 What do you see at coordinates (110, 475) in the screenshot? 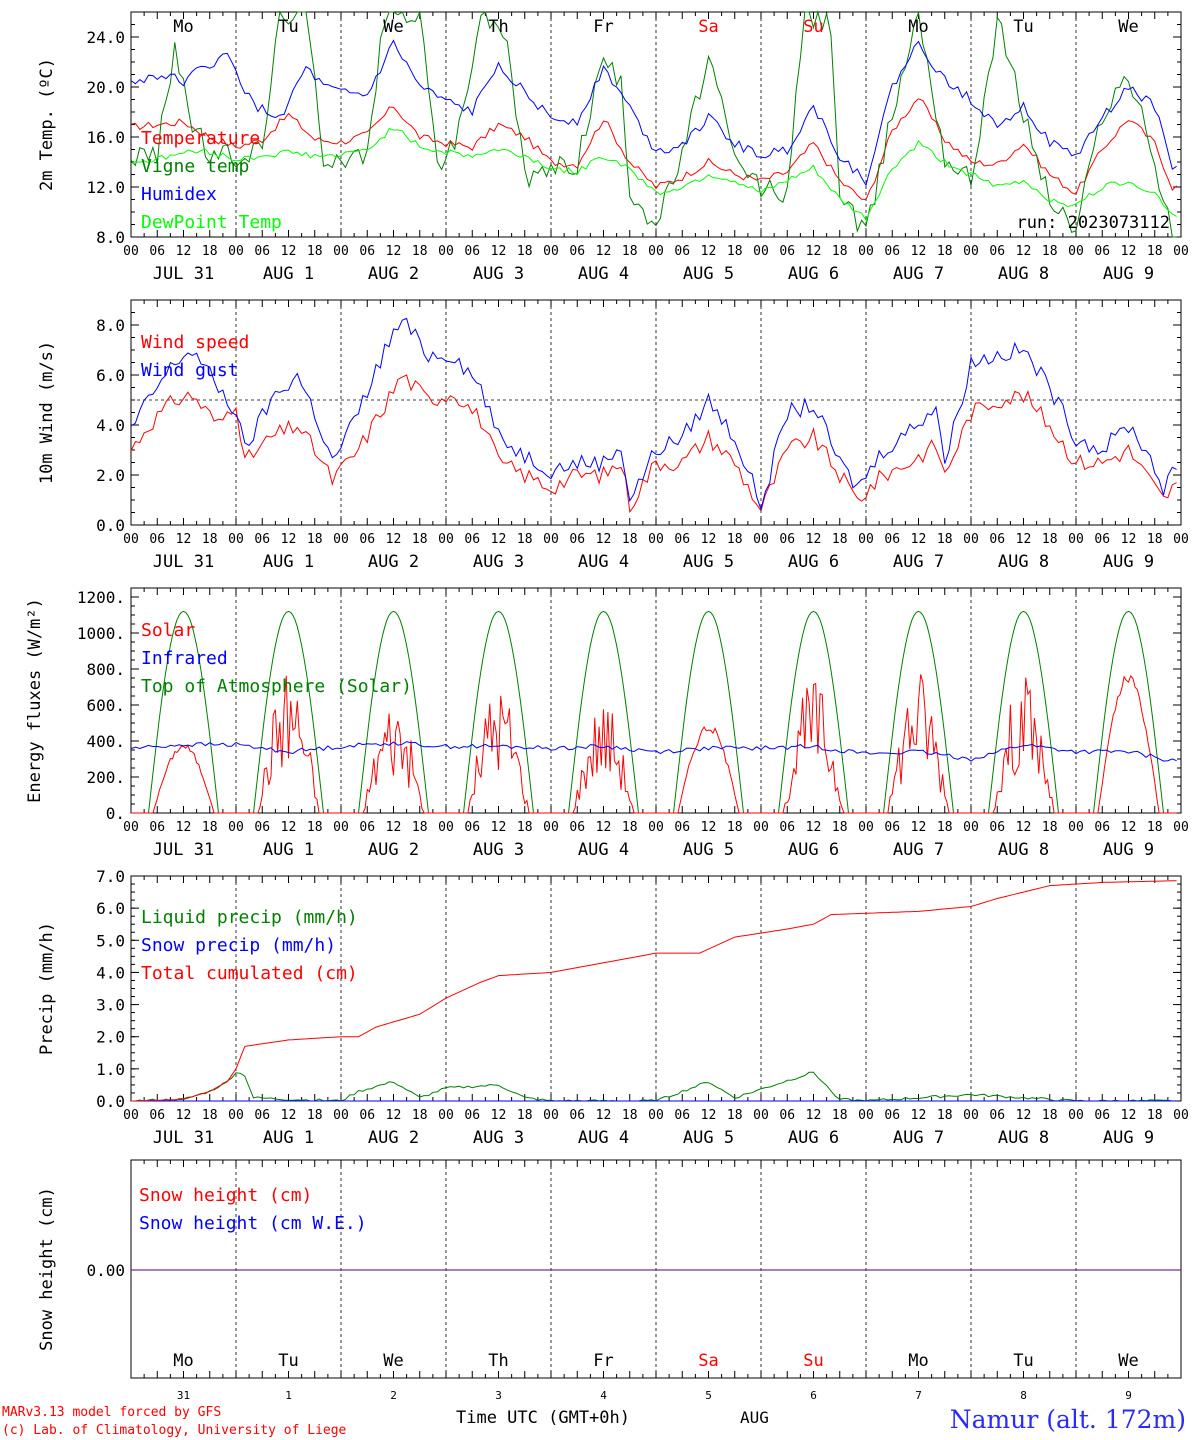
I see `y-tick-label: 2.0` at bounding box center [110, 475].